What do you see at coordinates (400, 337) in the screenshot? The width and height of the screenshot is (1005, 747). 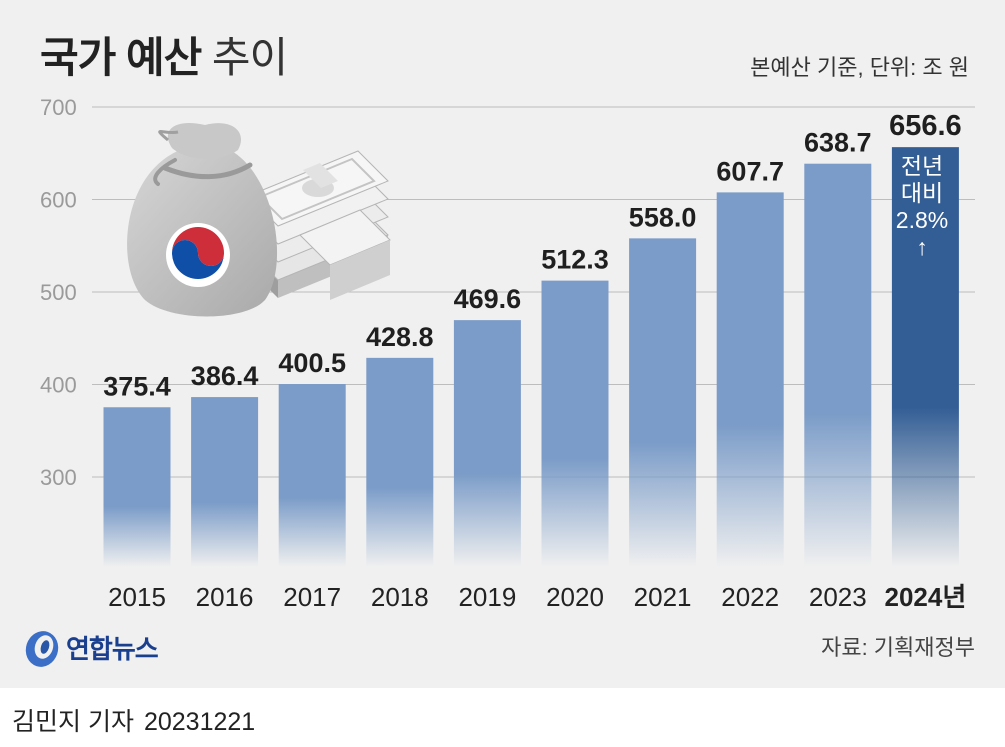 I see `value-label: 428.8` at bounding box center [400, 337].